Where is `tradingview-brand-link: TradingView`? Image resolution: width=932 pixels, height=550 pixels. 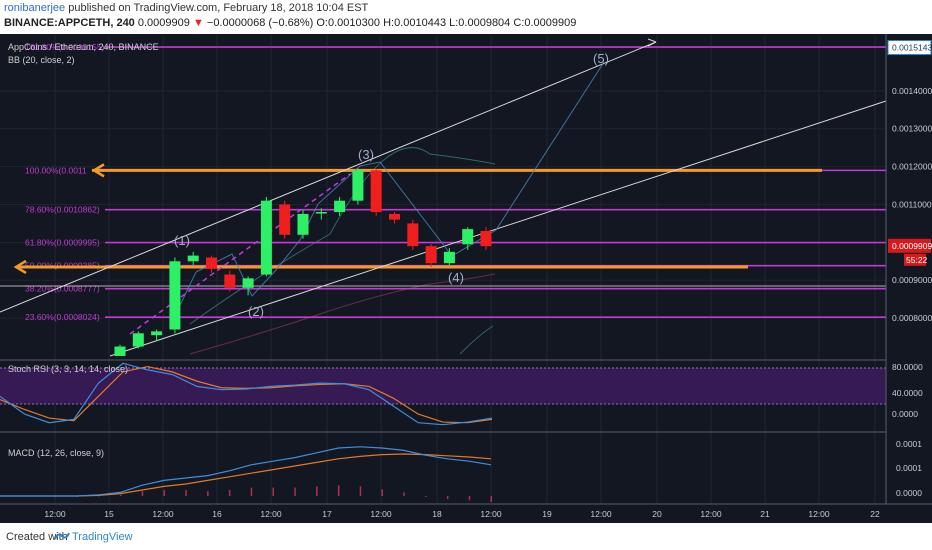 tradingview-brand-link: TradingView is located at coordinates (102, 537).